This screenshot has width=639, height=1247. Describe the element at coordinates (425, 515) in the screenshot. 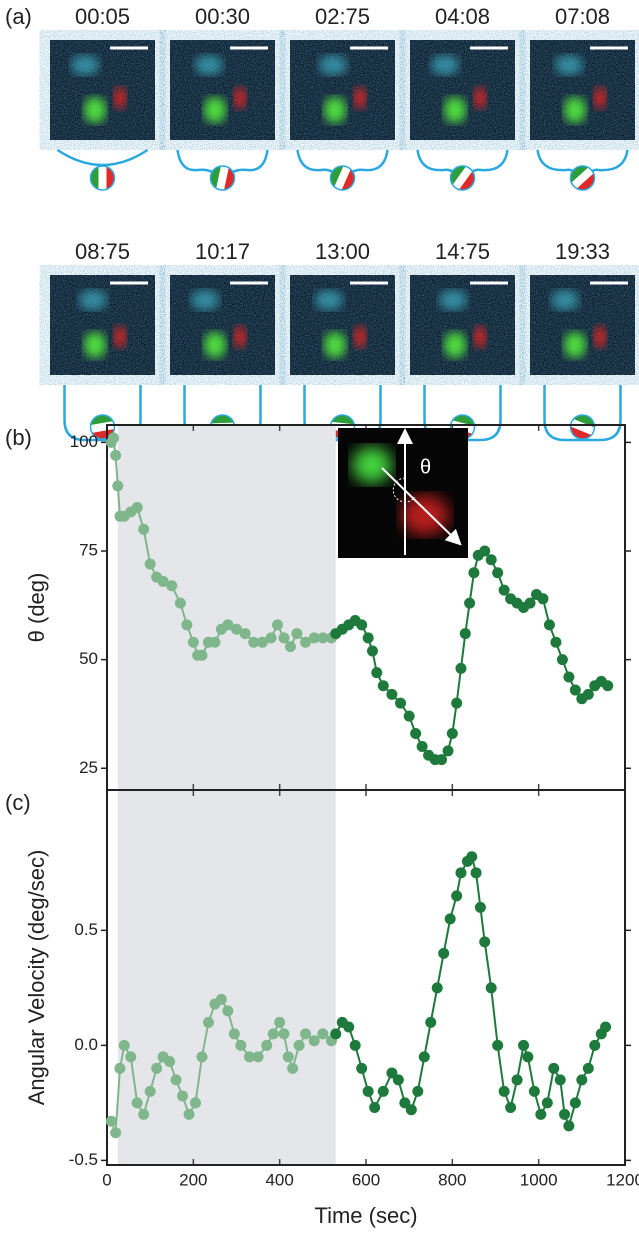

I see `inset-red` at that location.